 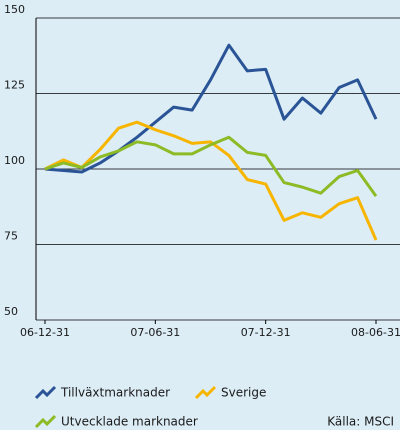 What do you see at coordinates (360, 422) in the screenshot?
I see `source: Källa: MSCI` at bounding box center [360, 422].